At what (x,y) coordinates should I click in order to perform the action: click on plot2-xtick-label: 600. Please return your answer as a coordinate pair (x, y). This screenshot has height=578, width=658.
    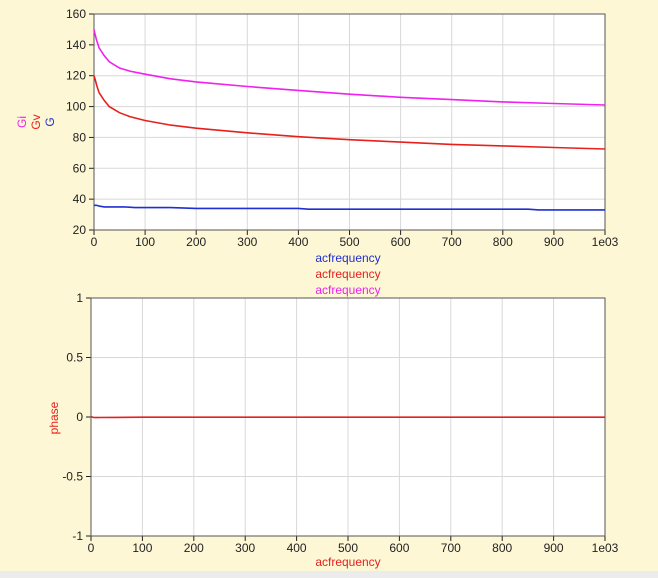
    Looking at the image, I should click on (399, 548).